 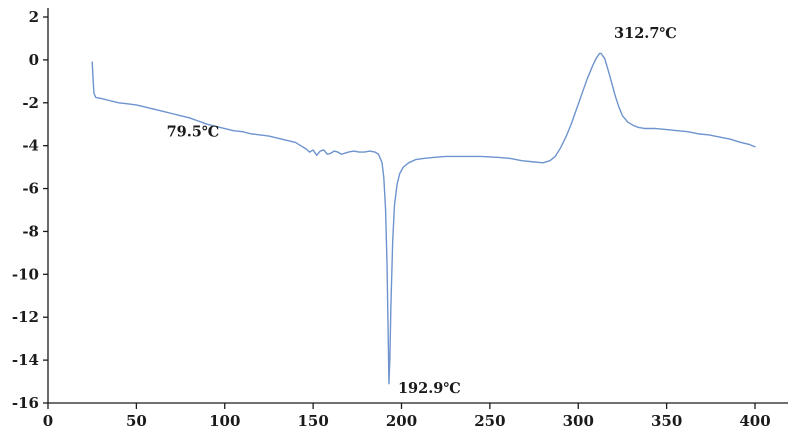 I want to click on peak-temperature-label: 79.5℃, so click(x=193, y=132).